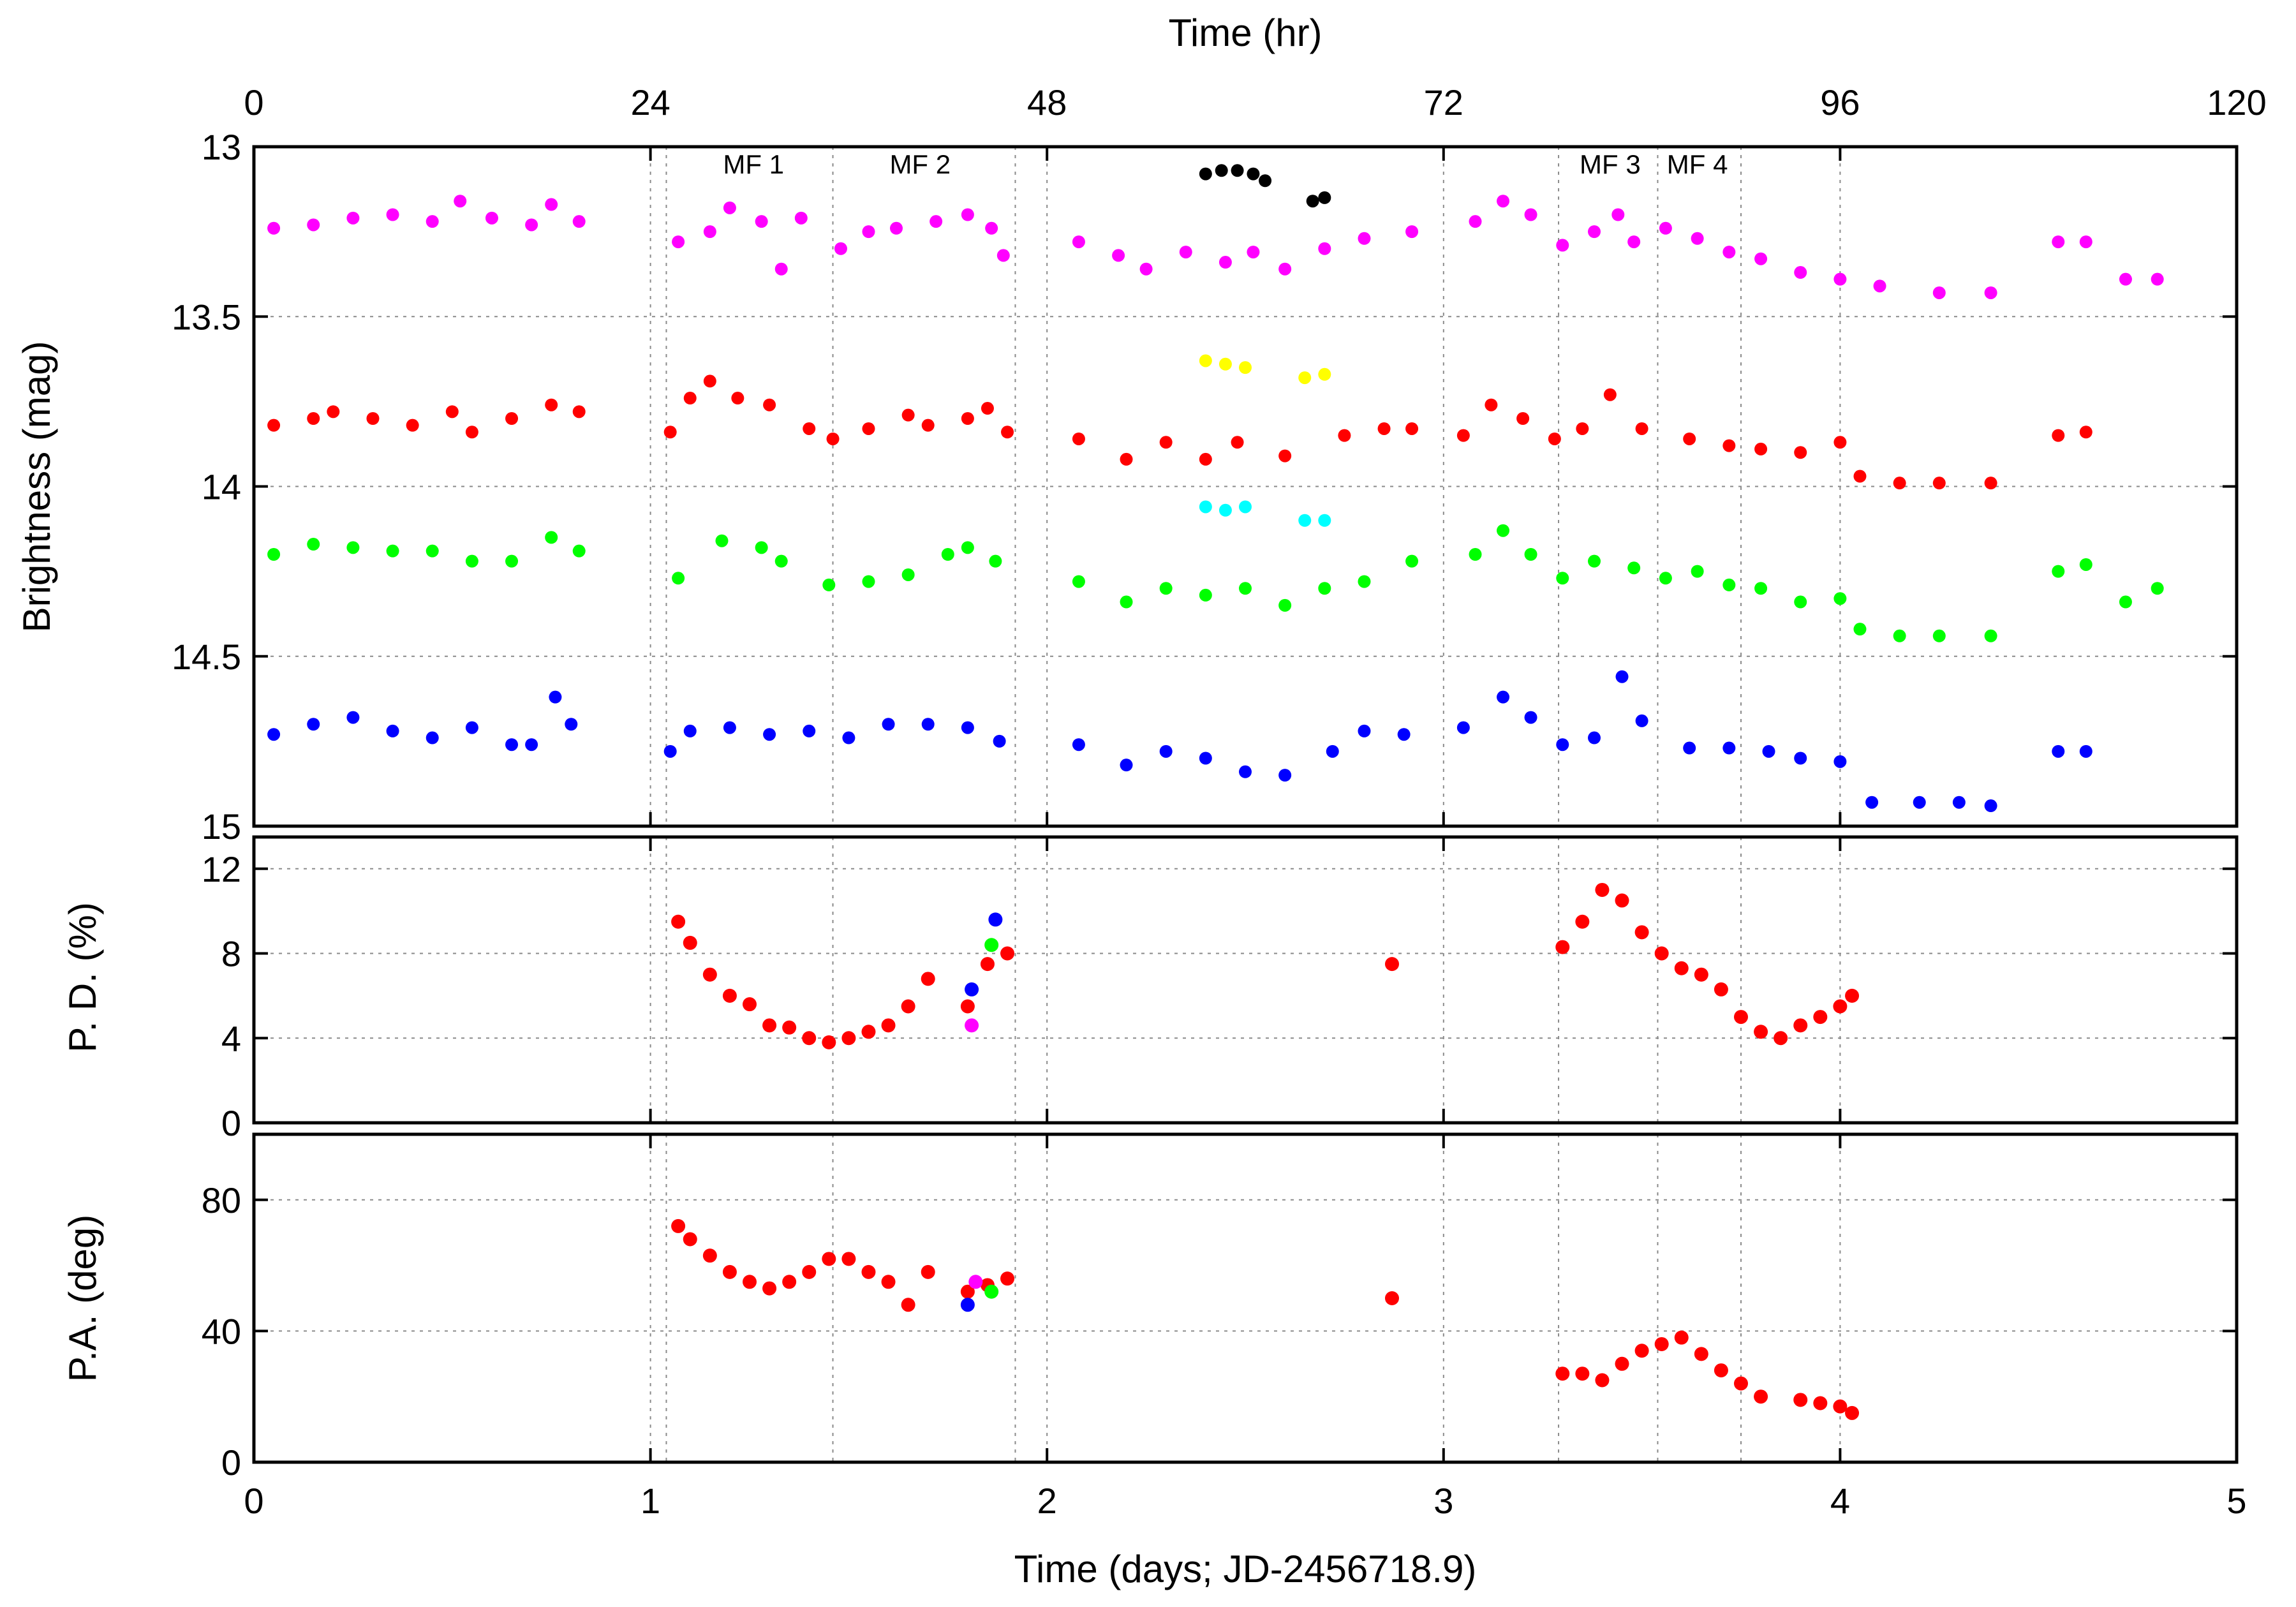 Image resolution: width=2296 pixels, height=1607 pixels. What do you see at coordinates (1047, 1501) in the screenshot?
I see `x-tick-label: 2` at bounding box center [1047, 1501].